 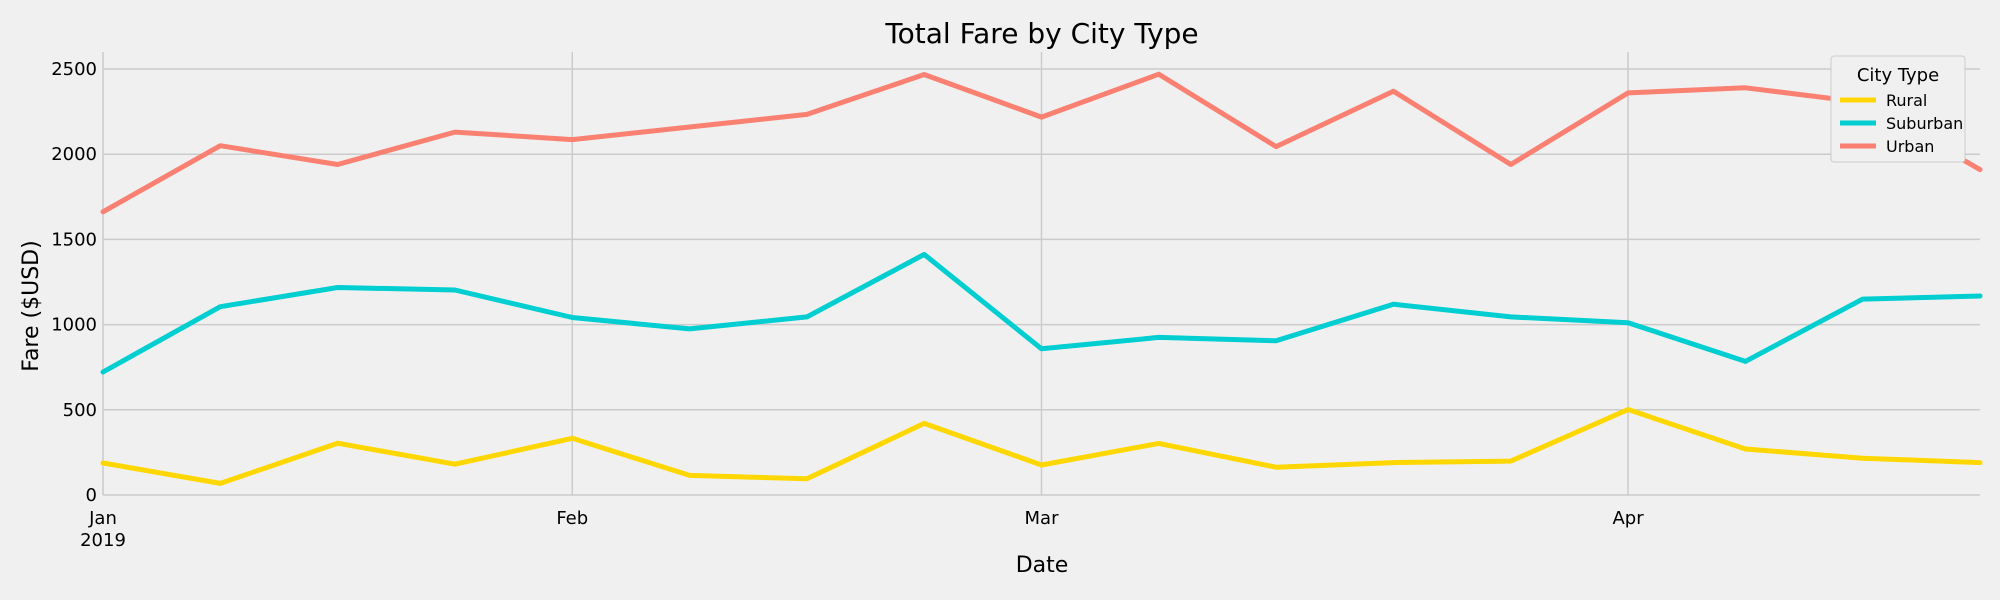 I want to click on y-tick-label: 2000, so click(x=74, y=154).